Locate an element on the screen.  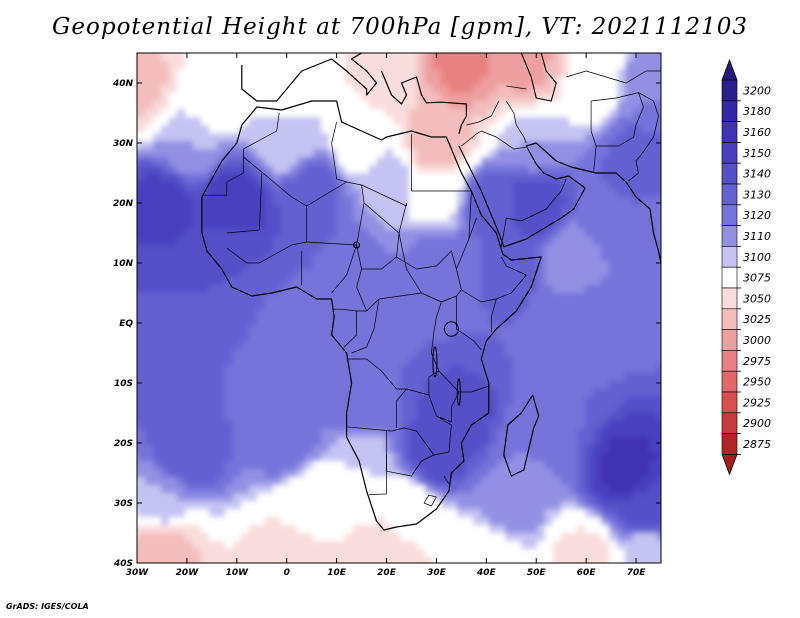
caspian-coastline is located at coordinates (538, 77).